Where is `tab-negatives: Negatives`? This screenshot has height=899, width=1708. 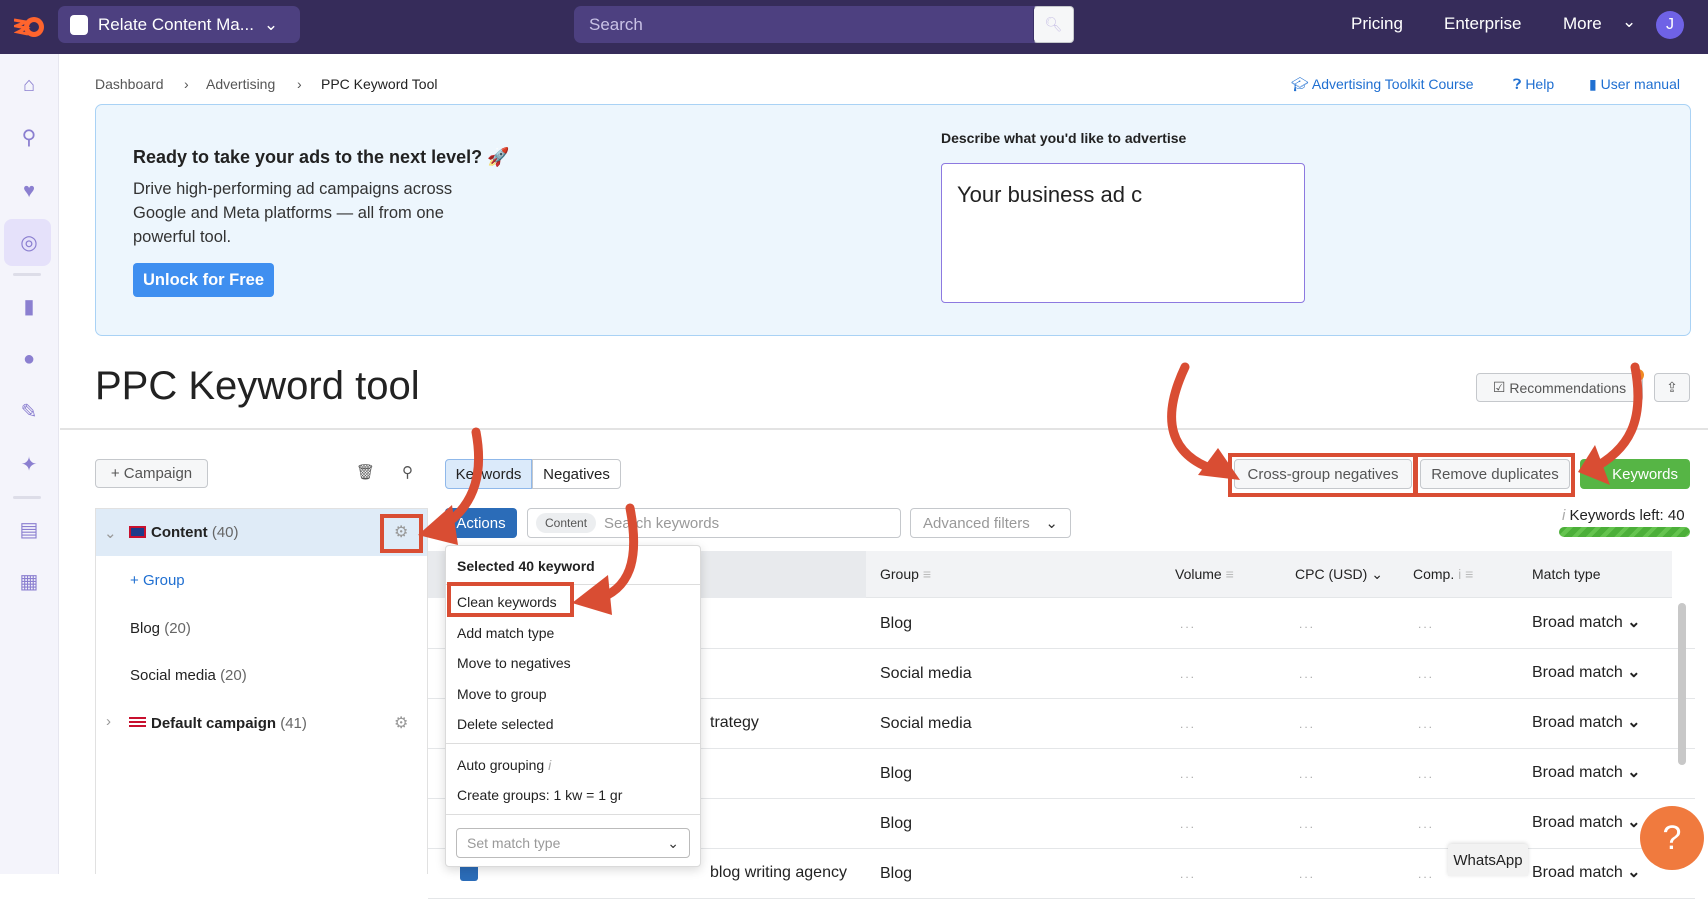
tab-negatives: Negatives is located at coordinates (576, 474).